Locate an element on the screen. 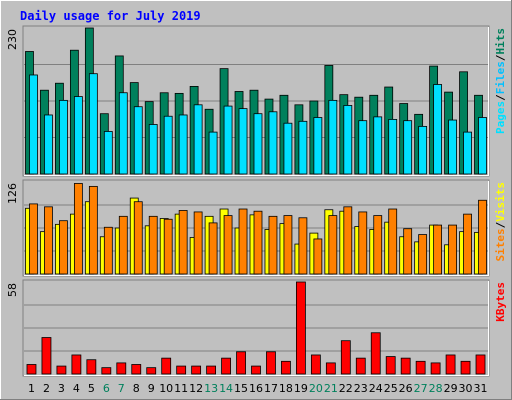  legend-item: Visits is located at coordinates (500, 202).